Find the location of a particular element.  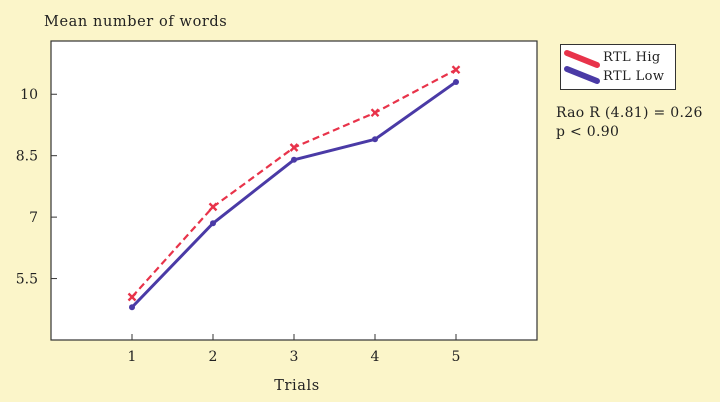

legend-swatch-rtl-hig is located at coordinates (582, 59).